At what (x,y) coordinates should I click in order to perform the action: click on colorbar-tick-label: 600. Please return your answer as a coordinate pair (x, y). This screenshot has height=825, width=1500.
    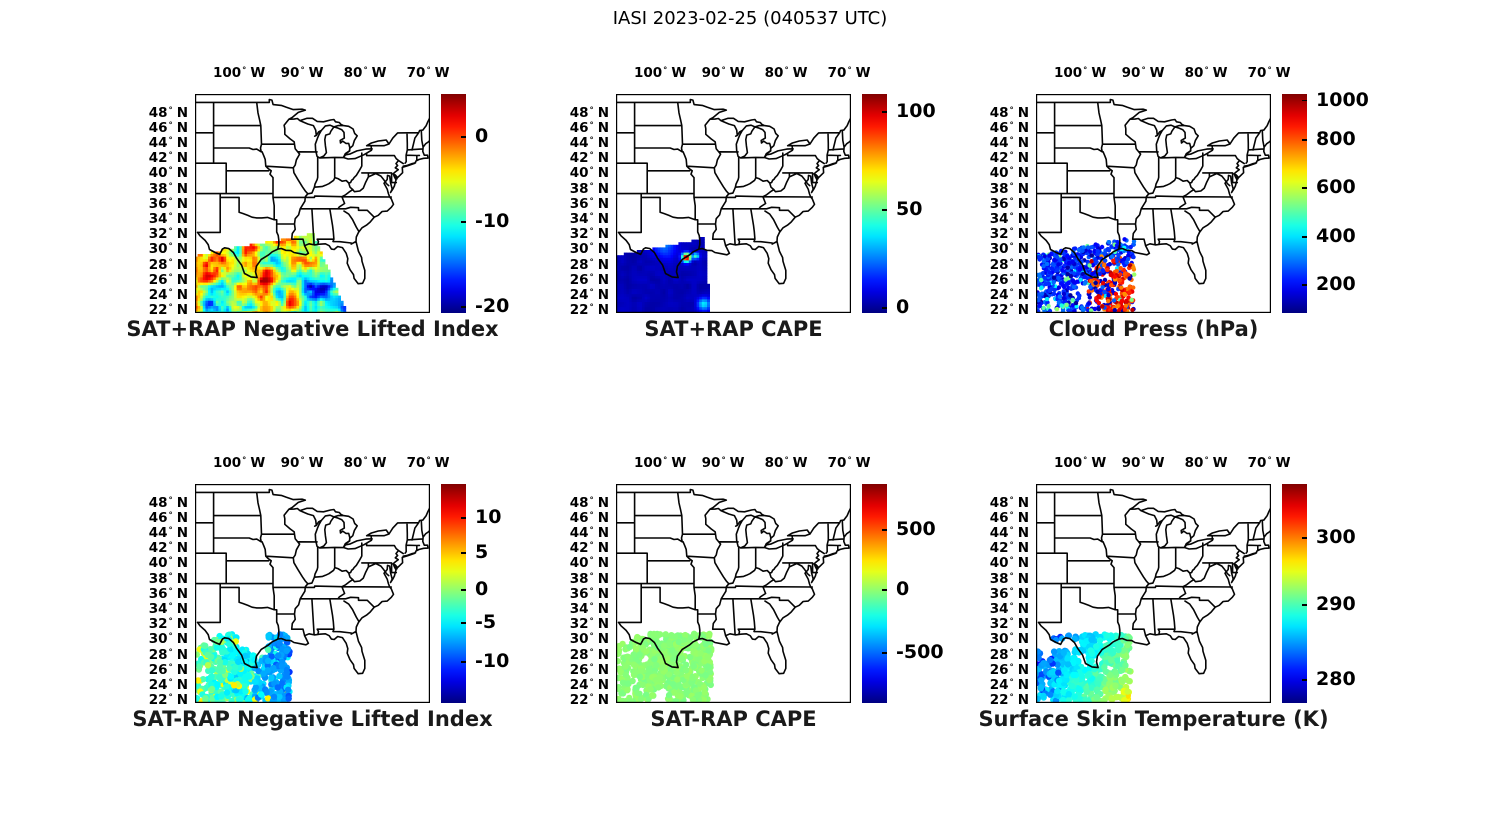
    Looking at the image, I should click on (1336, 187).